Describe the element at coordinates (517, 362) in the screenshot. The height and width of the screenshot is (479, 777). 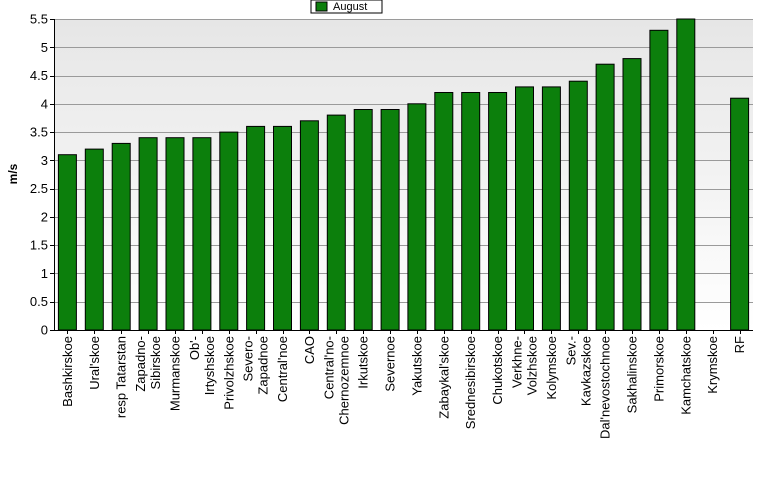
I see `x-tick-label: Verkhne-` at that location.